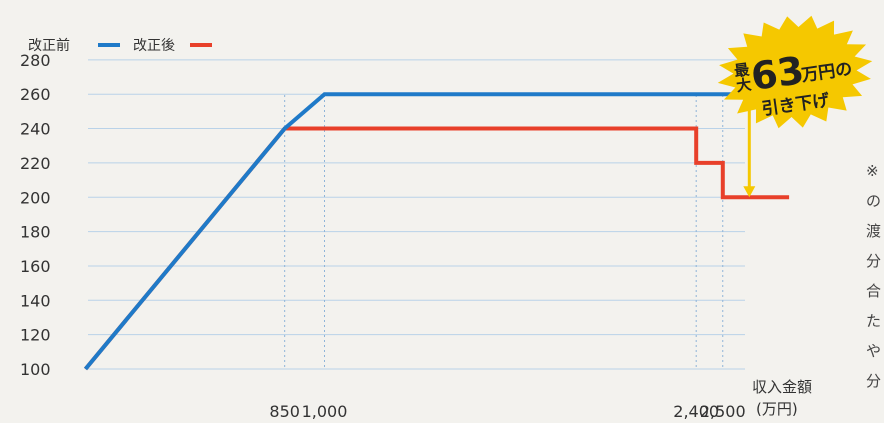 The width and height of the screenshot is (884, 423). Describe the element at coordinates (35, 163) in the screenshot. I see `y-tick-label: 220` at that location.